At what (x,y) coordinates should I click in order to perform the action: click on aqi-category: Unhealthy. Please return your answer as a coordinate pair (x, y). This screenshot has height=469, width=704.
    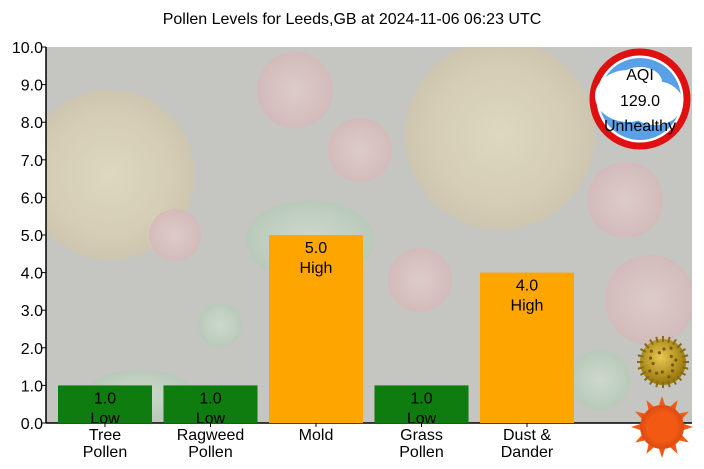
    Looking at the image, I should click on (640, 126).